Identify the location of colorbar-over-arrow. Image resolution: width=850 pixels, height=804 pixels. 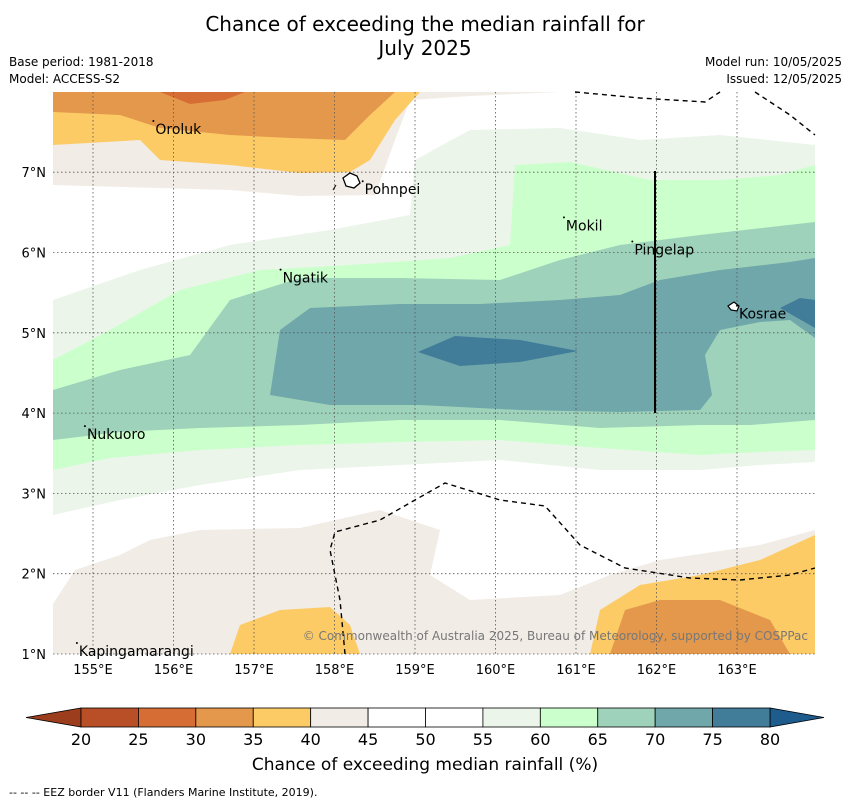
(797, 717).